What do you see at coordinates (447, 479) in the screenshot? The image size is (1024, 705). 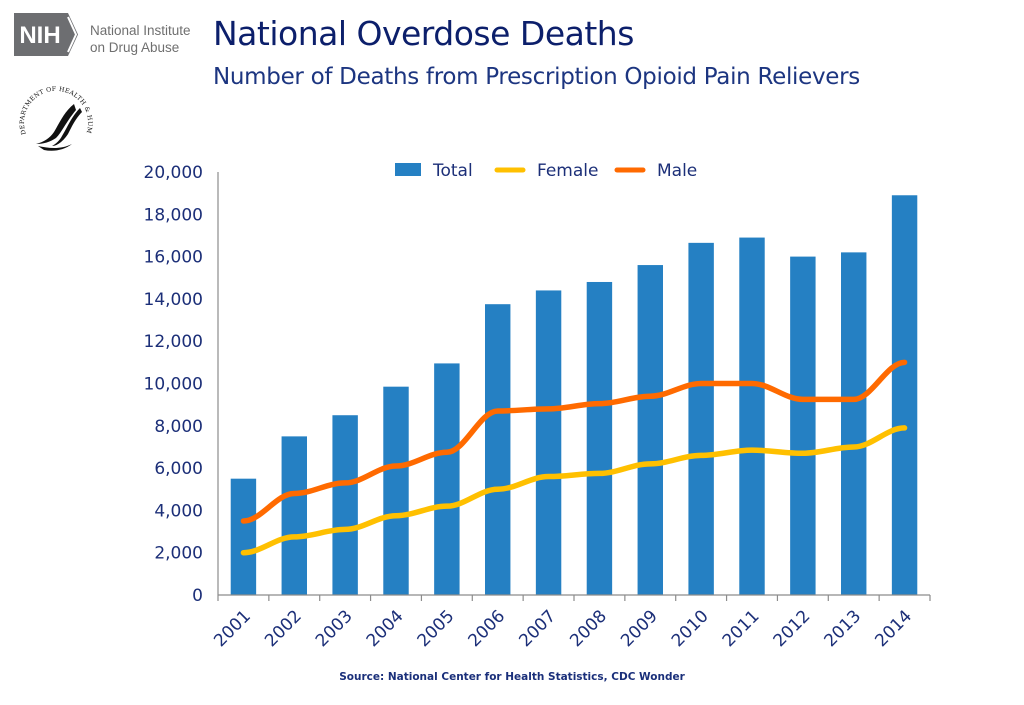 I see `bar-total-2005` at bounding box center [447, 479].